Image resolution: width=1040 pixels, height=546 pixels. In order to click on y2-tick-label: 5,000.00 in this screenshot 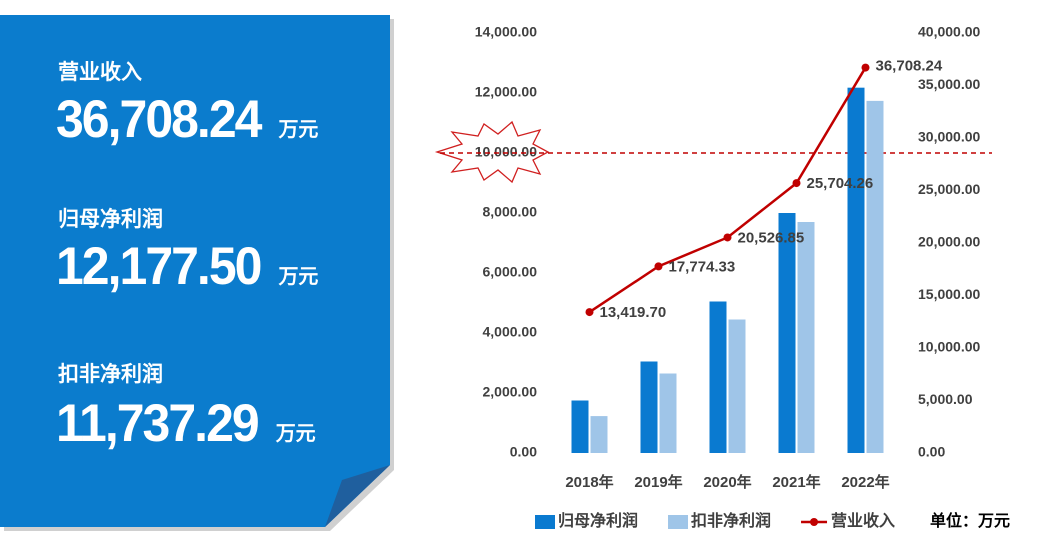, I will do `click(945, 399)`.